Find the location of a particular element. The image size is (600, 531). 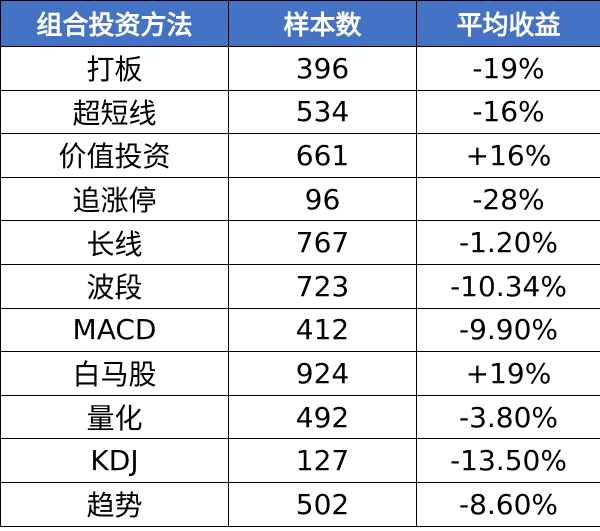

table-row: 波段 723 -10.34% is located at coordinates (300, 286).